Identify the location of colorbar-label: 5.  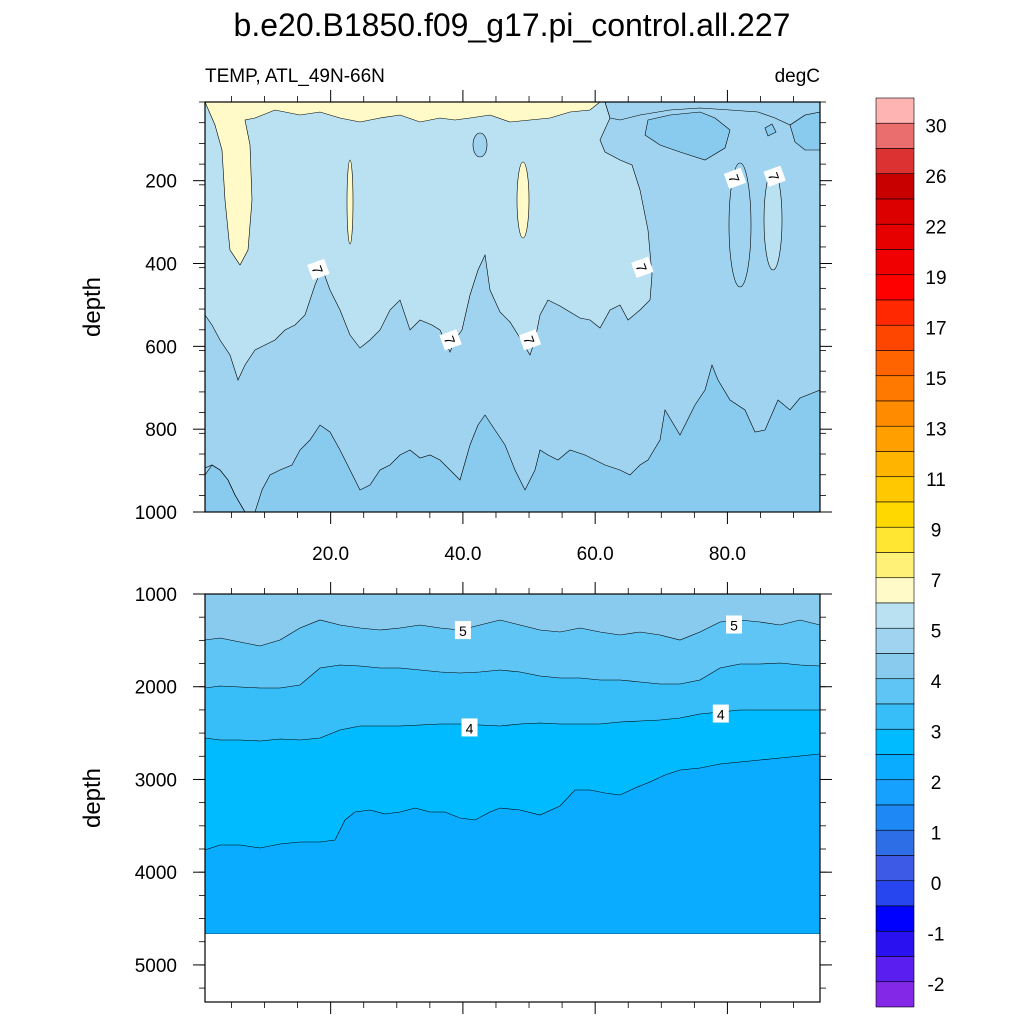
(936, 632).